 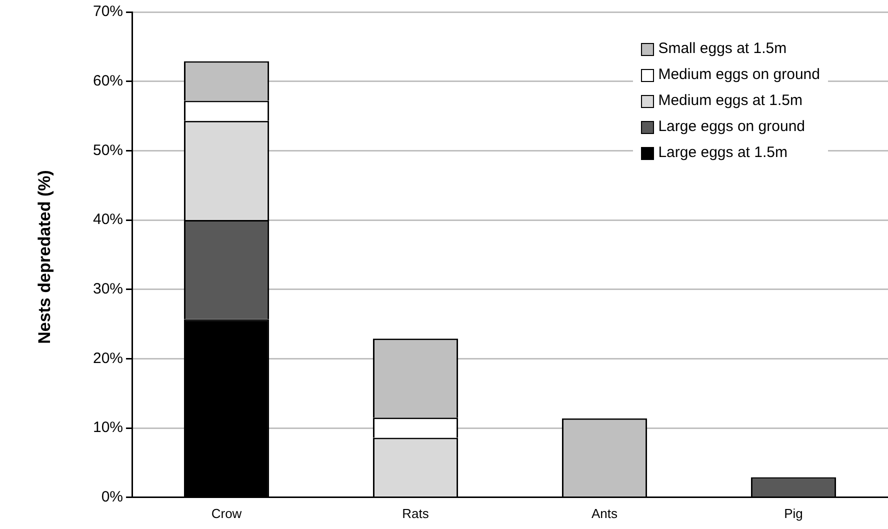 What do you see at coordinates (722, 49) in the screenshot?
I see `legend-label: Small eggs at 1.5m` at bounding box center [722, 49].